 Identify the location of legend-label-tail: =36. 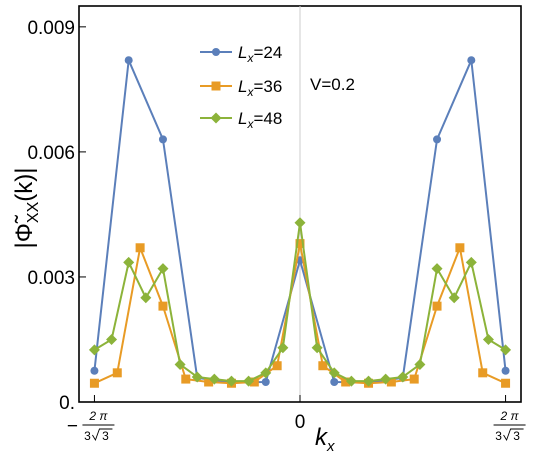
(267, 86).